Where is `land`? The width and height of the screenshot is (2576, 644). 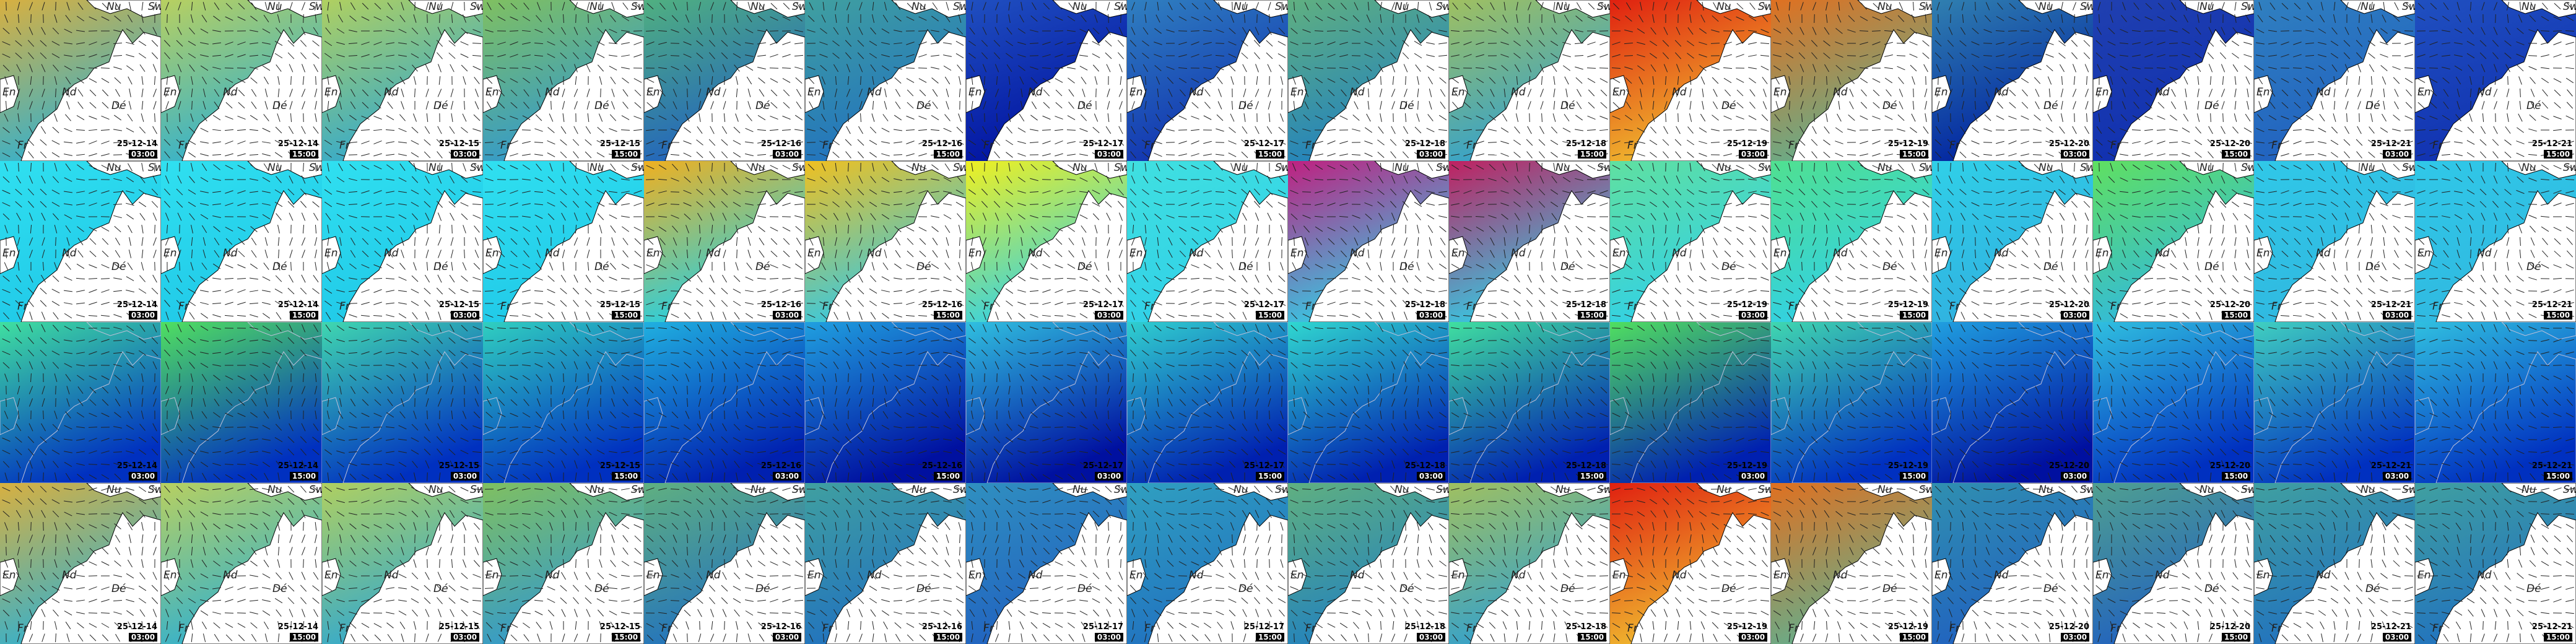 land is located at coordinates (493, 94).